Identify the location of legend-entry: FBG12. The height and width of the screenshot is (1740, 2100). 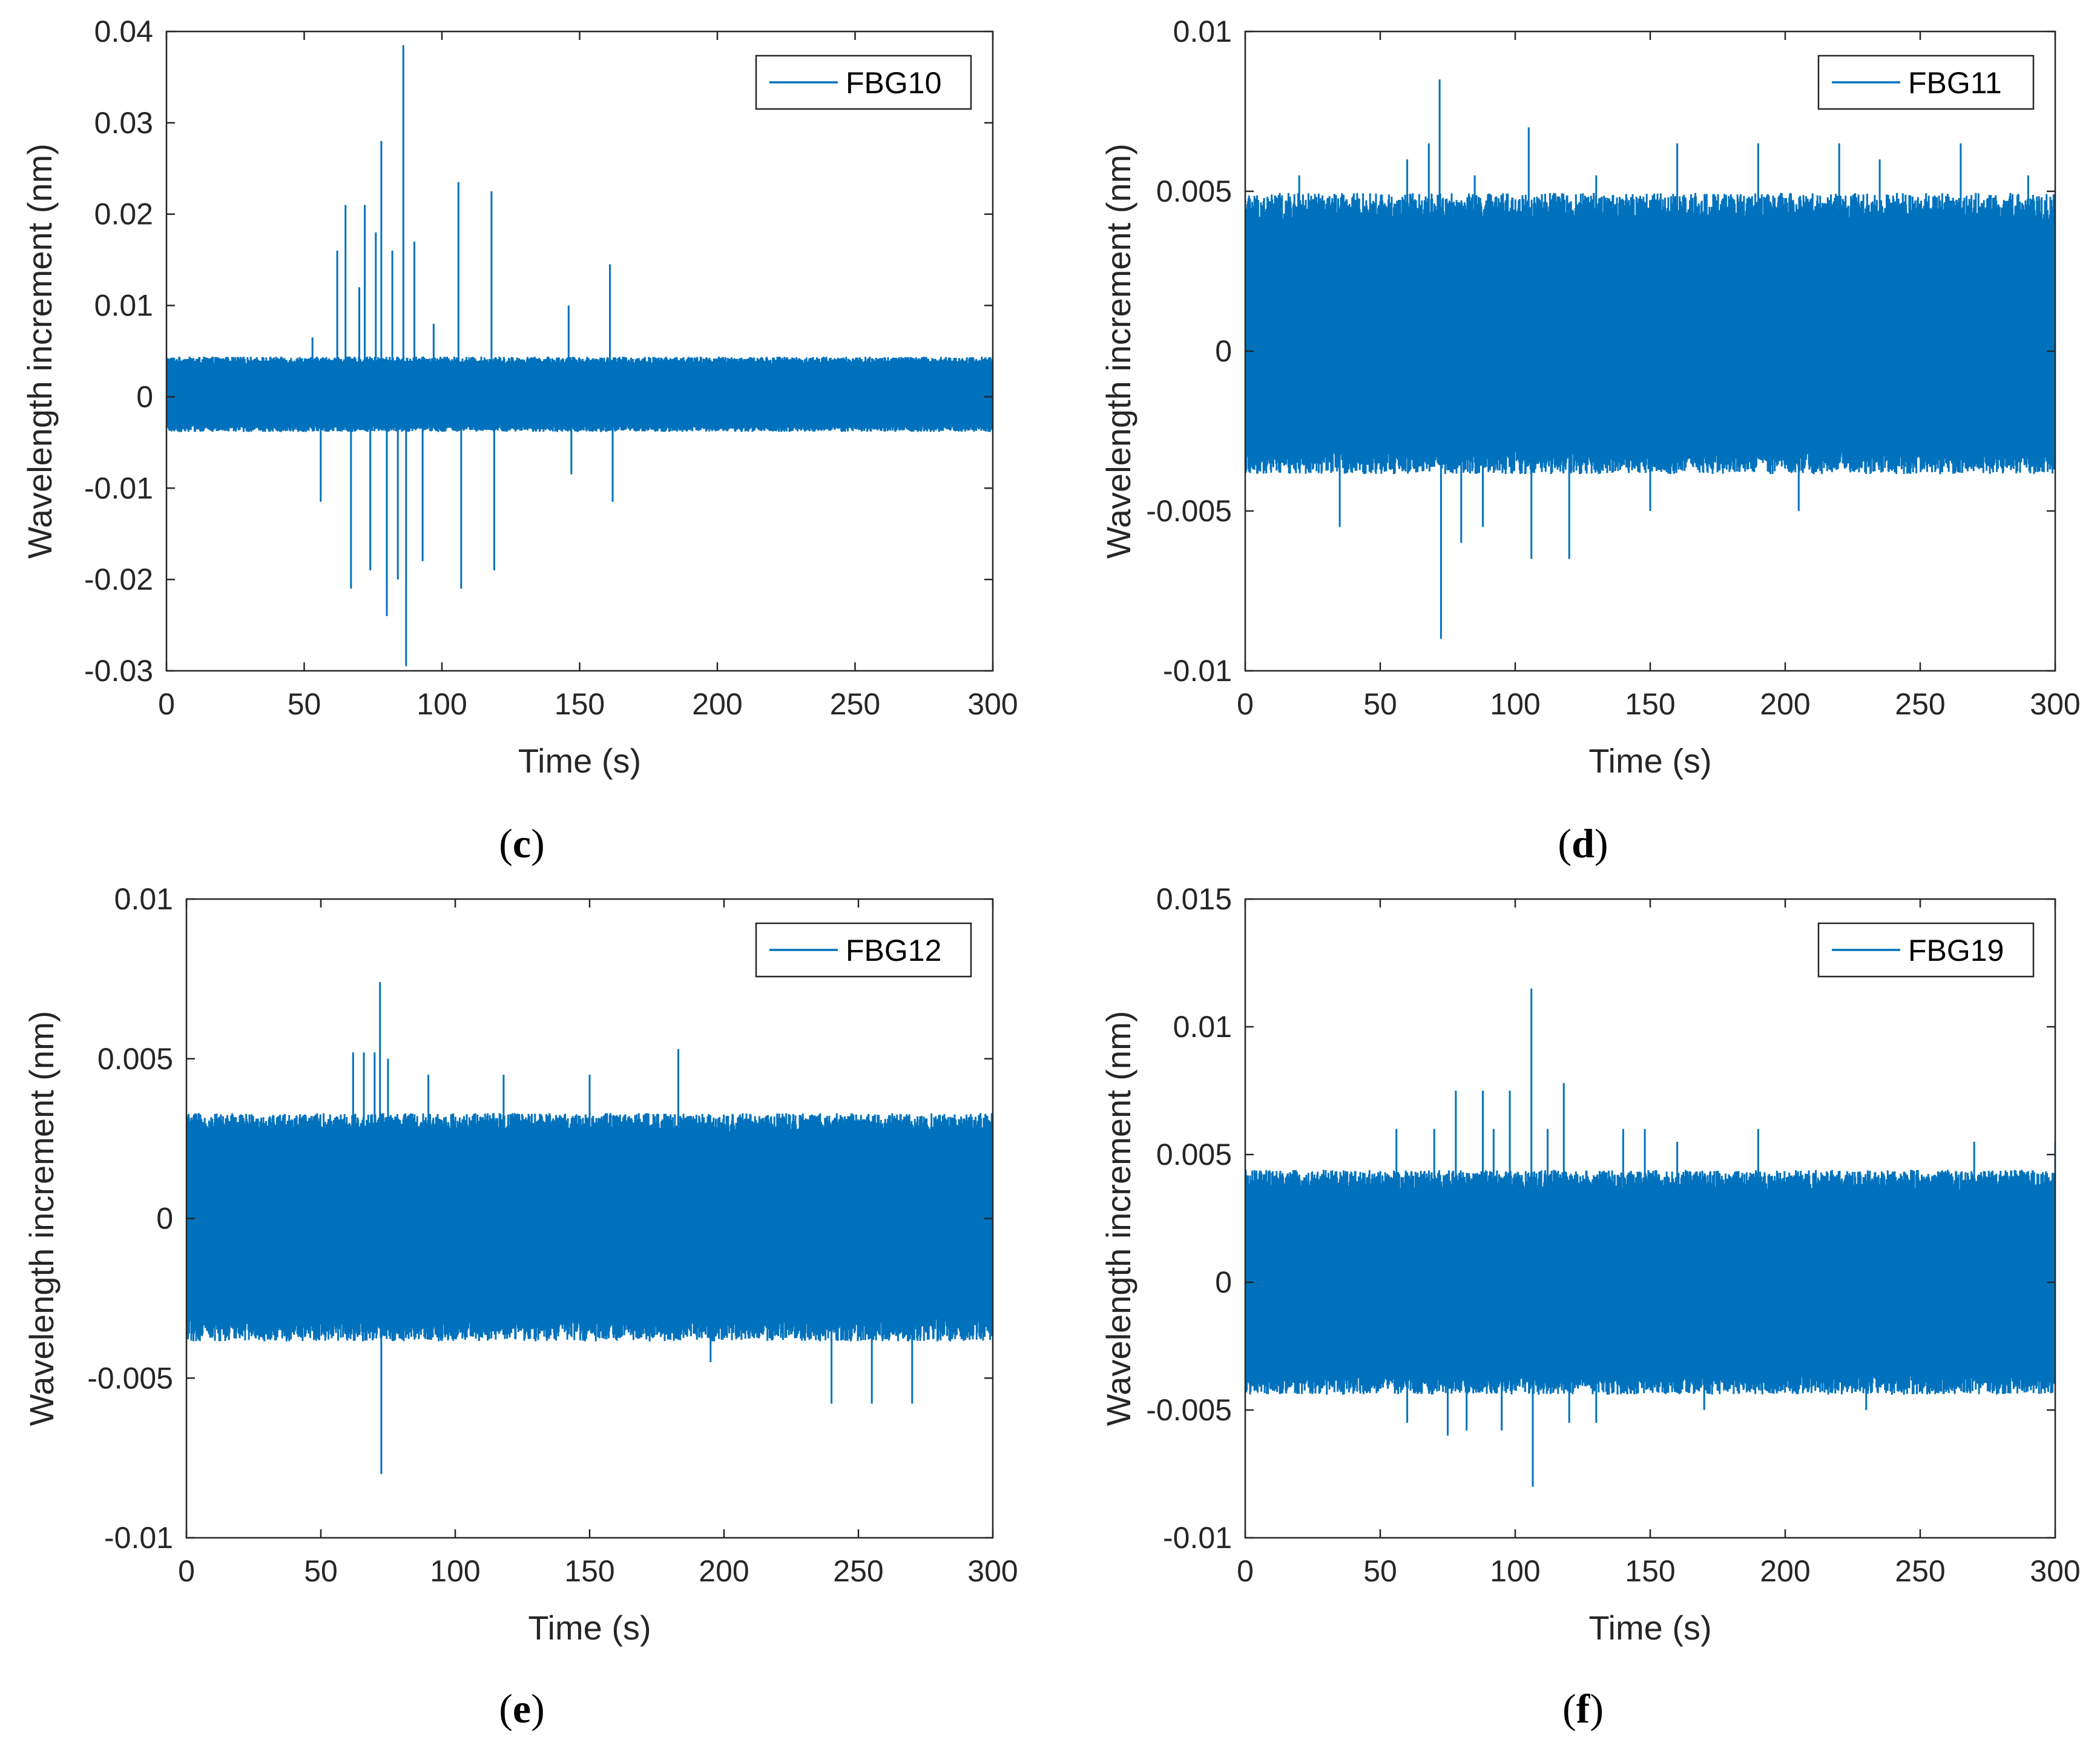
(893, 951).